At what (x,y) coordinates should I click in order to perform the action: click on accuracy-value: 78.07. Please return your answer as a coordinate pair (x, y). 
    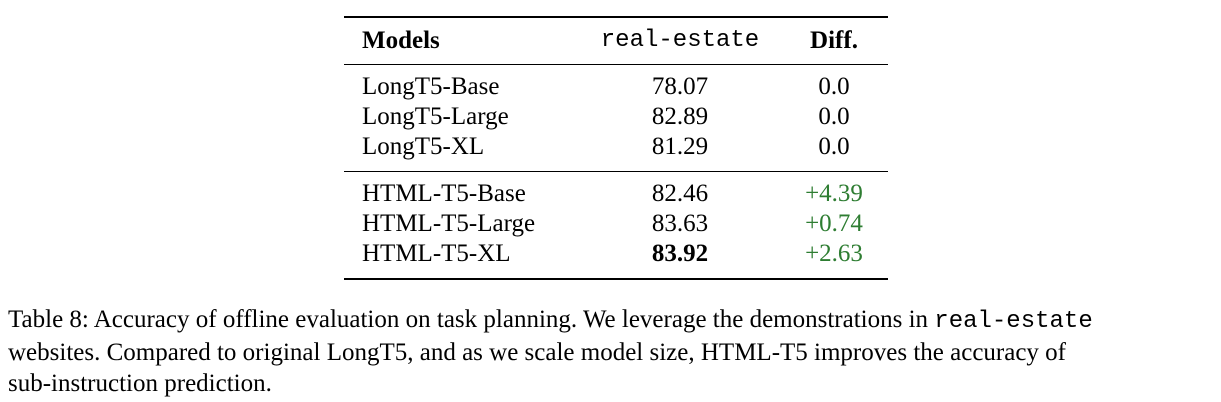
    Looking at the image, I should click on (680, 86).